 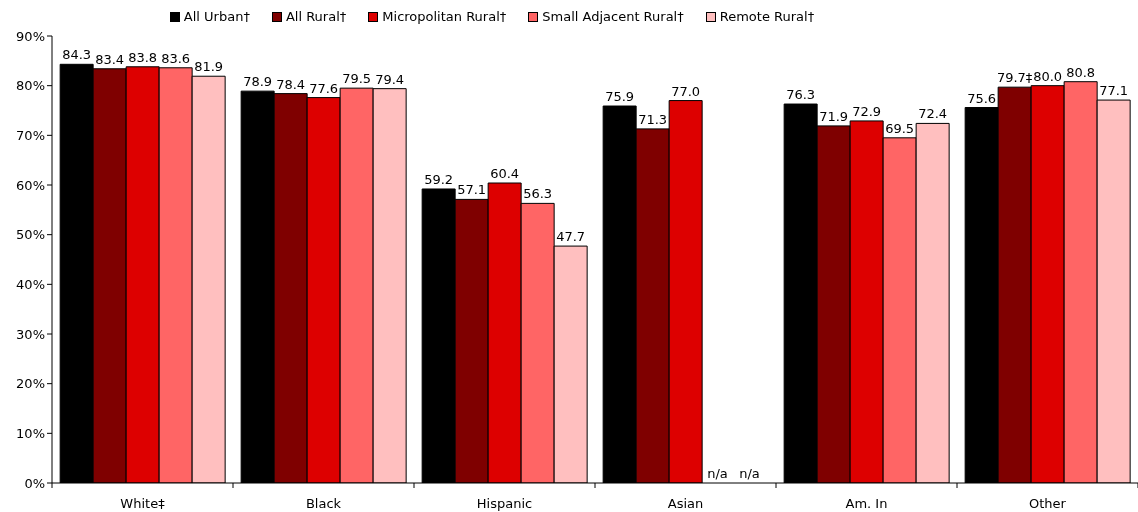 What do you see at coordinates (390, 79) in the screenshot?
I see `data-label: 79.4` at bounding box center [390, 79].